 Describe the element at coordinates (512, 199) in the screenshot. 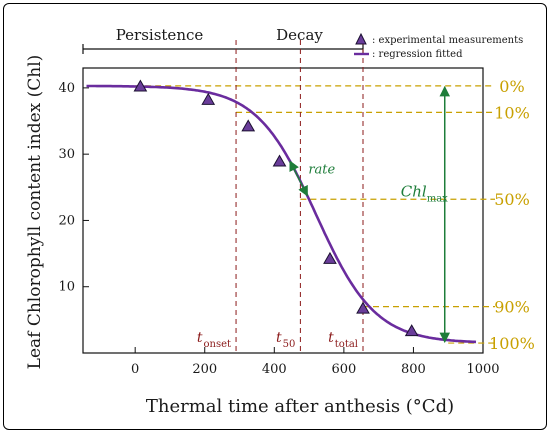

I see `percent-label: 50%` at that location.